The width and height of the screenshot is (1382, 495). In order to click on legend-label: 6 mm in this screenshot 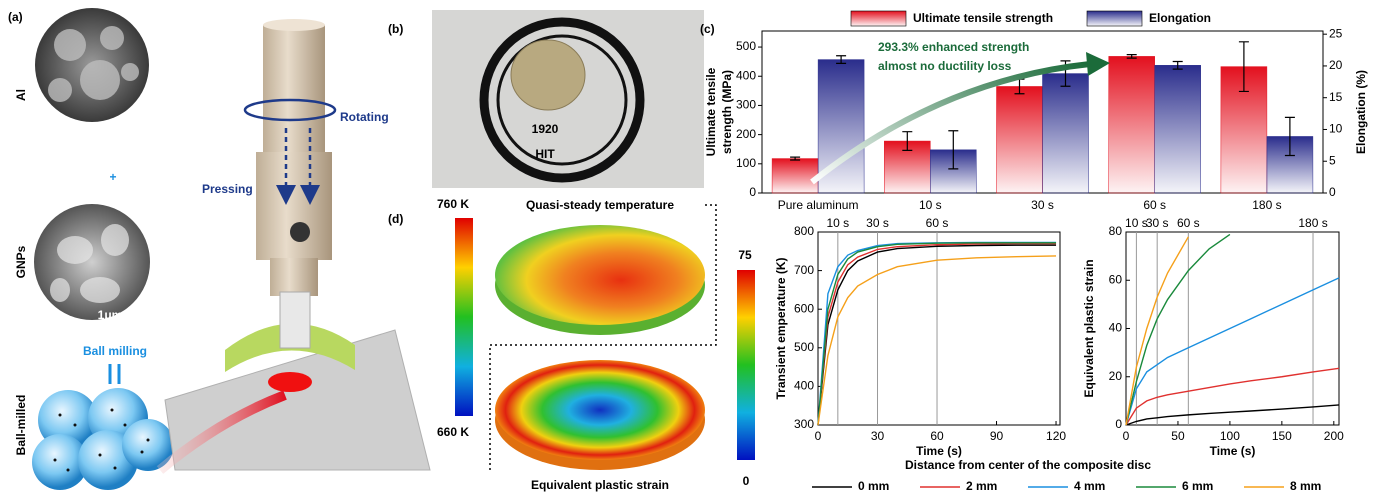, I will do `click(1197, 486)`.